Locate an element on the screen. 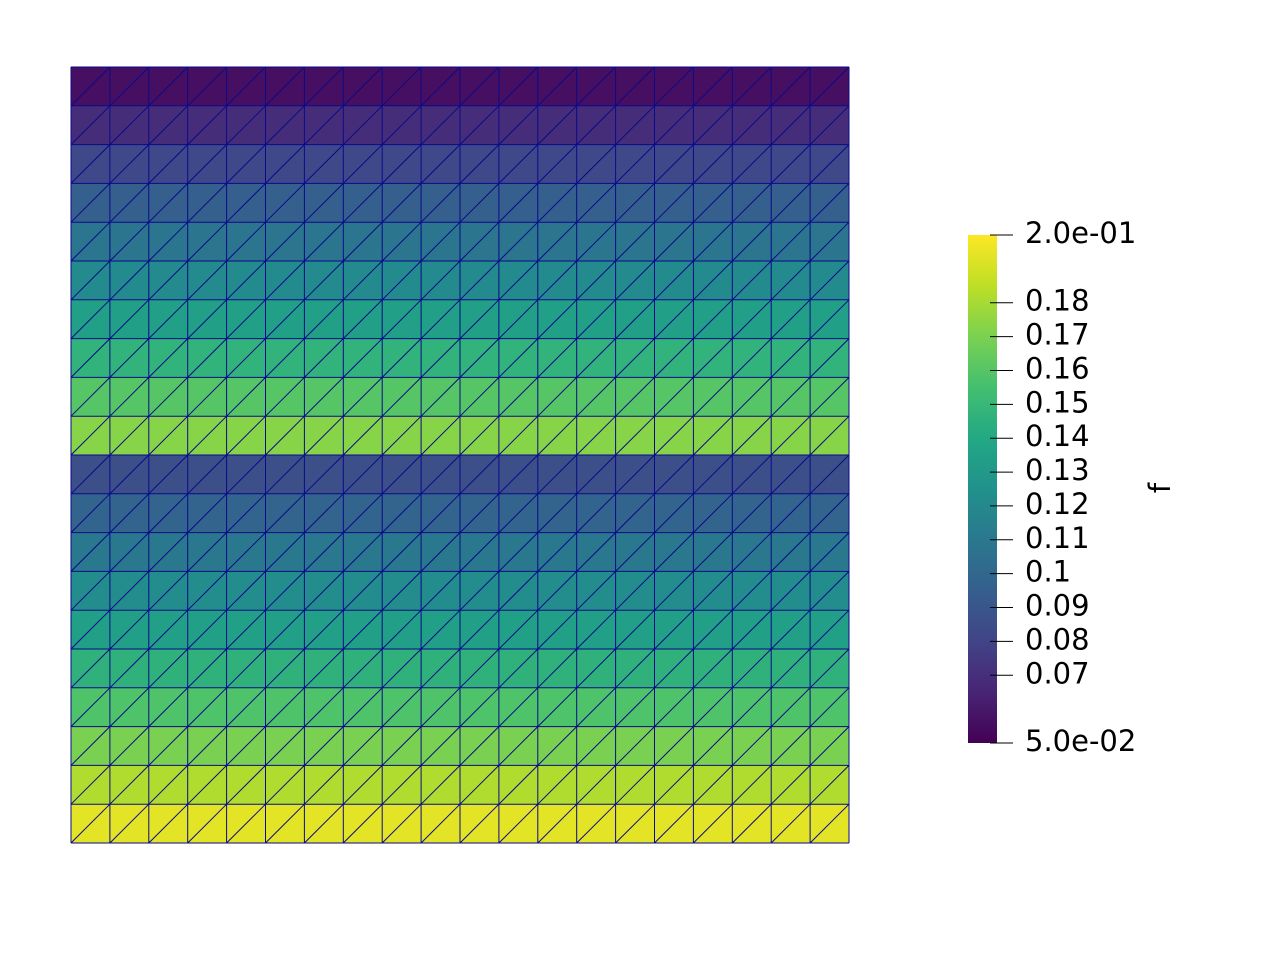  colorbar is located at coordinates (982, 489).